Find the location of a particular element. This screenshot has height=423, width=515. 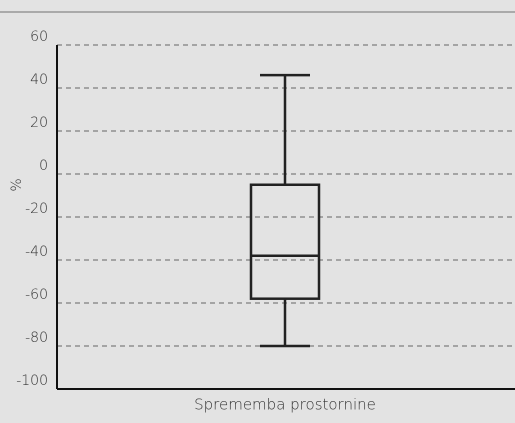

y-tick-label: -20 is located at coordinates (36, 209).